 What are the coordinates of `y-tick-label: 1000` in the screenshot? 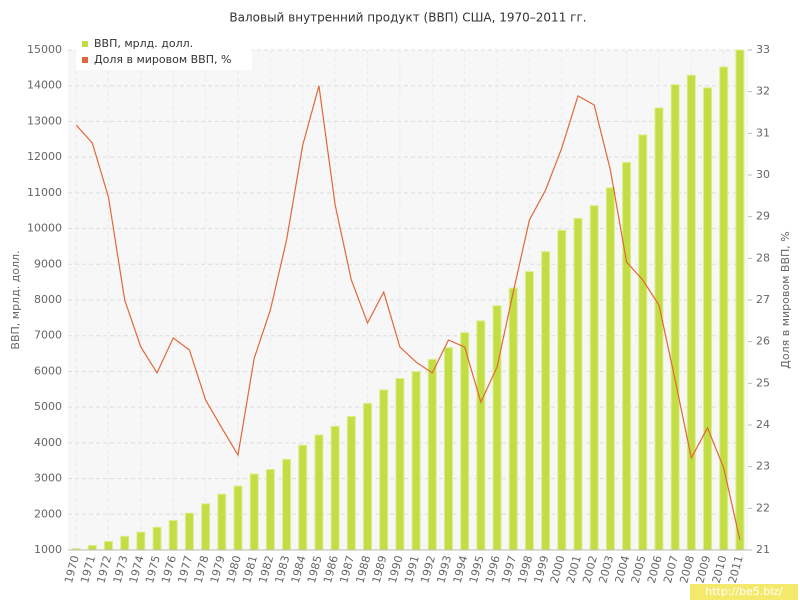 It's located at (48, 549).